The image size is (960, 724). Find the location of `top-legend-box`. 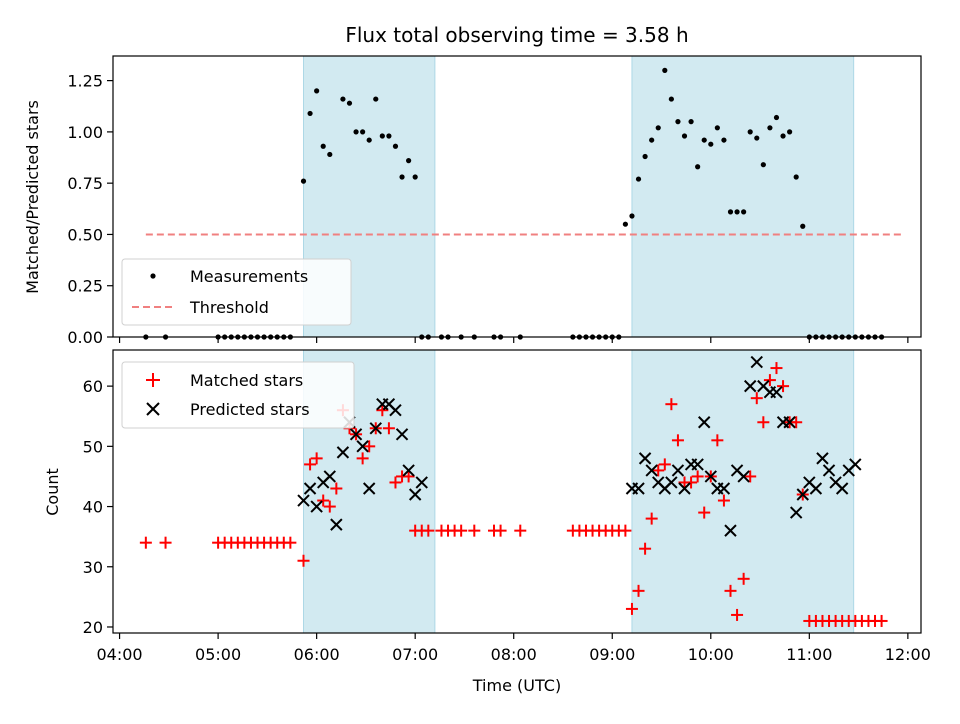

top-legend-box is located at coordinates (236, 292).